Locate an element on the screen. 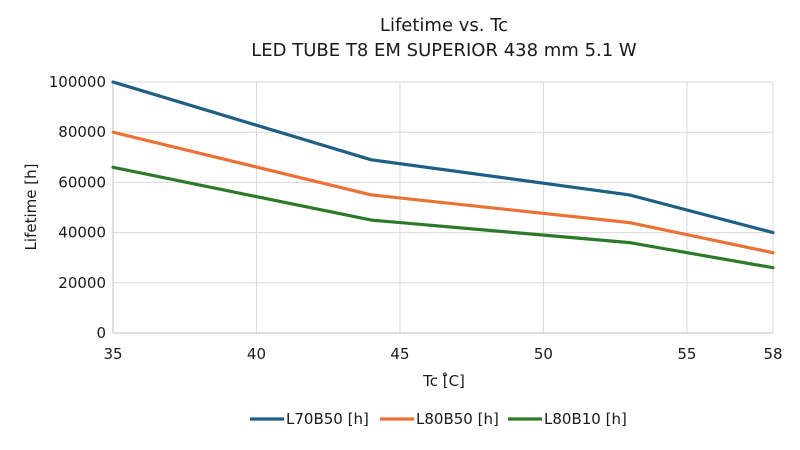  y-tick-labels: 0 20000 40000 60000 80000 100000 is located at coordinates (77, 207).